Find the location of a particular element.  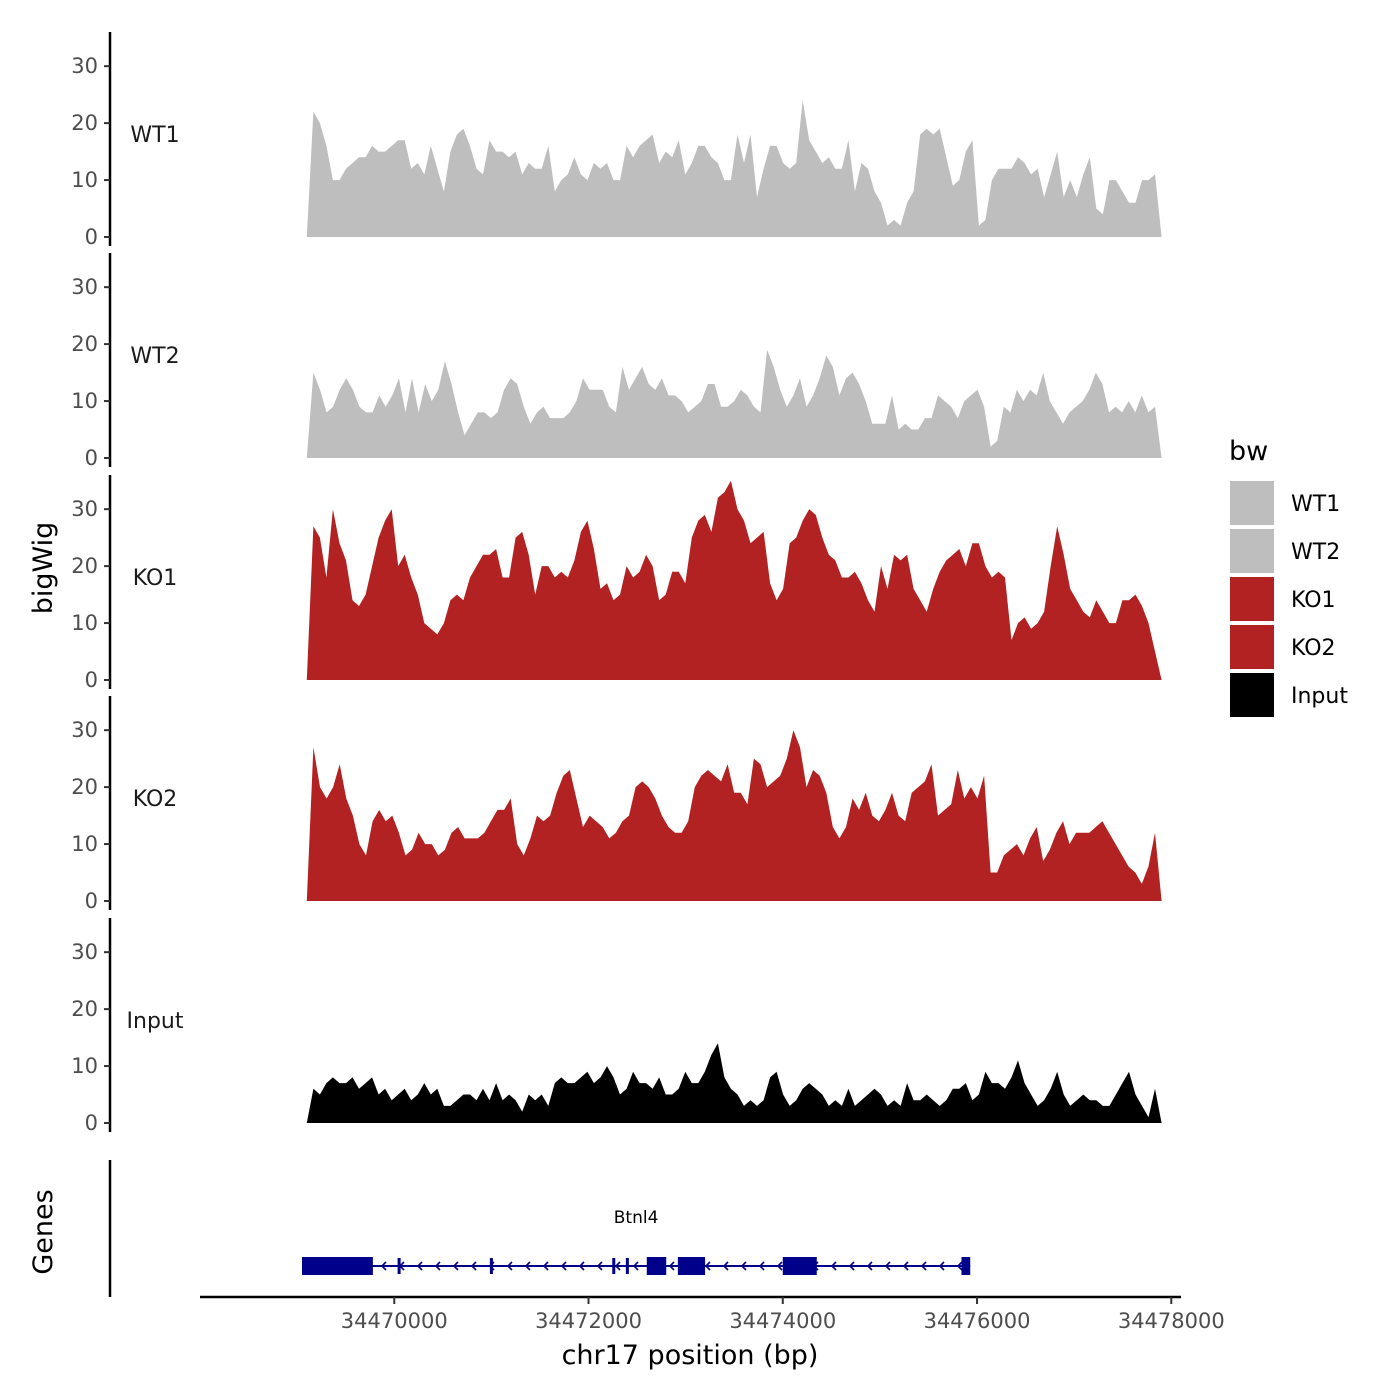

x-axis-title: chr17 position (bp) is located at coordinates (690, 1355).